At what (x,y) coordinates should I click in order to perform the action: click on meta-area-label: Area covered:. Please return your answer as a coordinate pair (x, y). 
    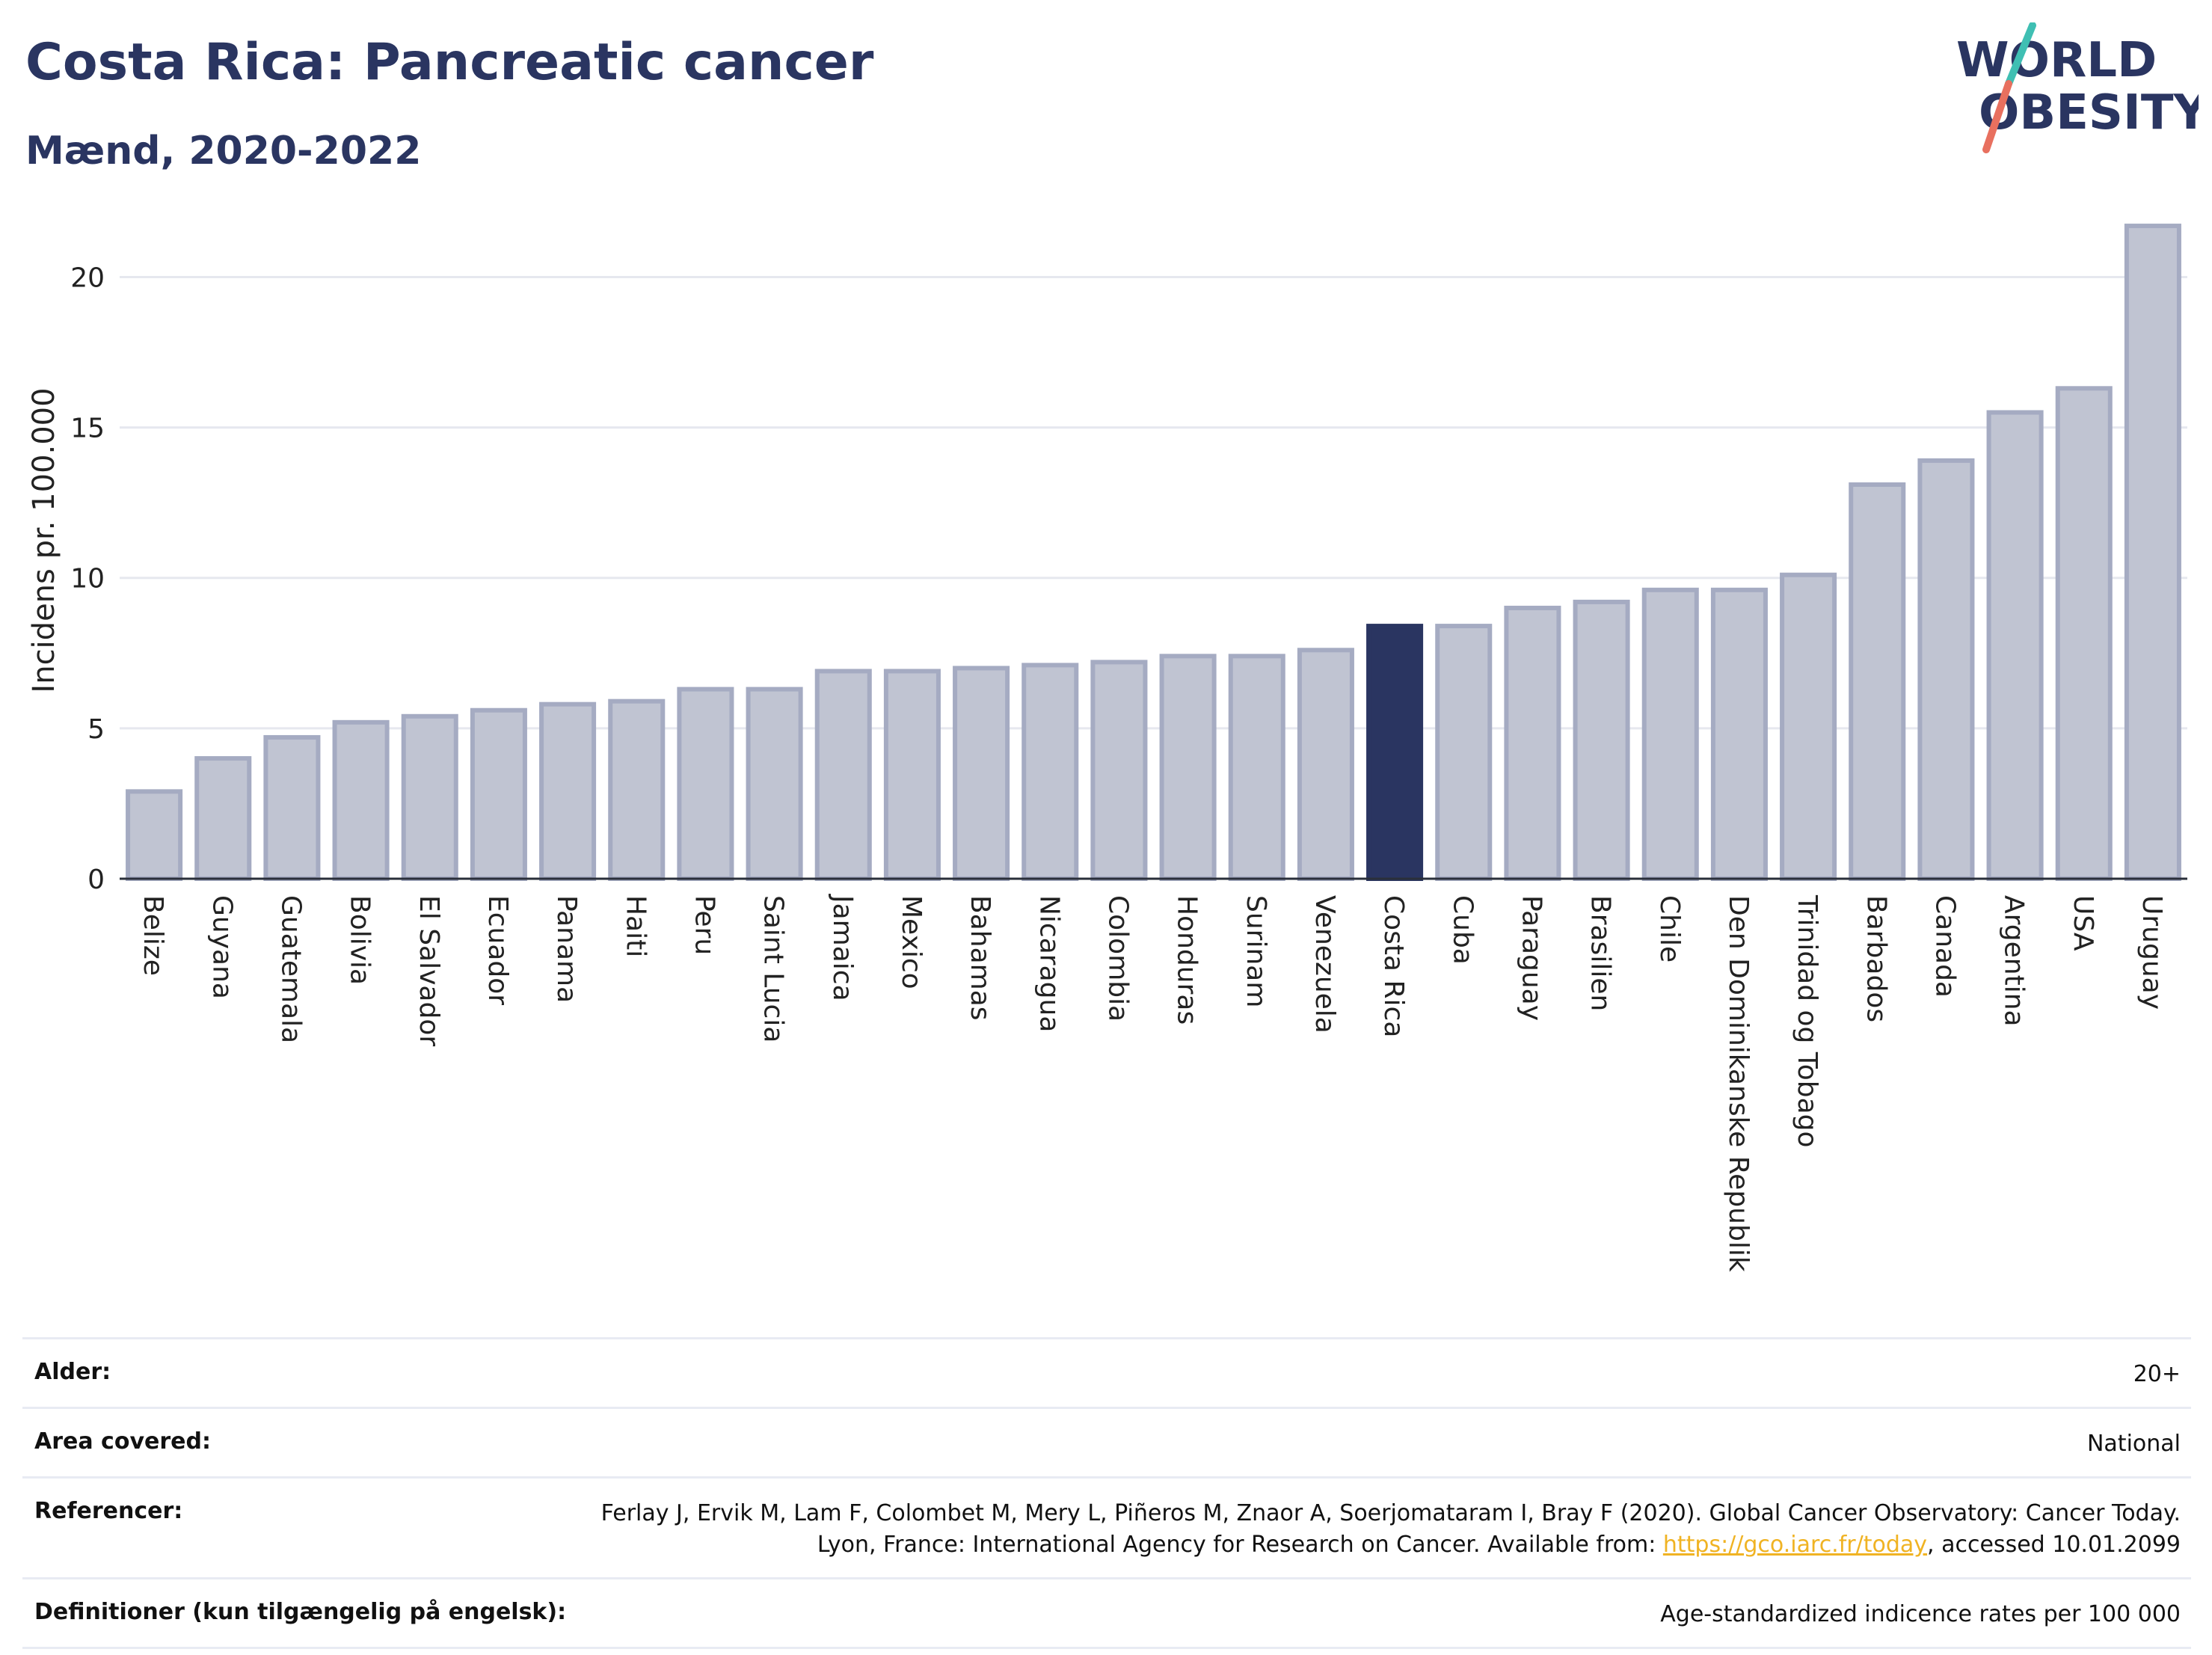
    Looking at the image, I should click on (122, 1441).